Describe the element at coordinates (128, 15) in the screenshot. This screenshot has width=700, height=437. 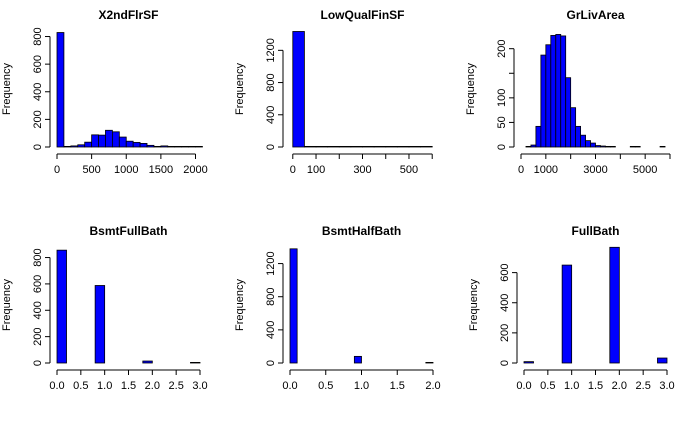
I see `chart-title: X2ndFlrSF` at that location.